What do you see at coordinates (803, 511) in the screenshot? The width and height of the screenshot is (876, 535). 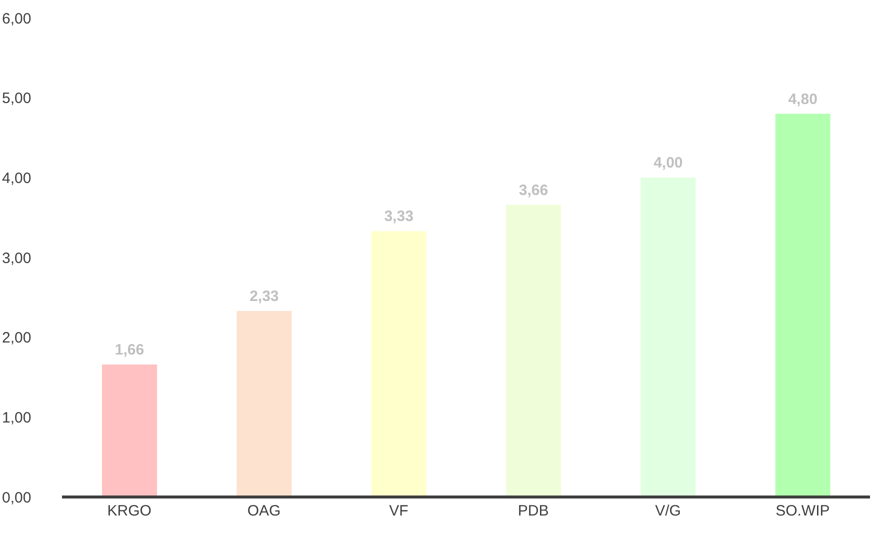 I see `x-tick-label: SO.WIP` at bounding box center [803, 511].